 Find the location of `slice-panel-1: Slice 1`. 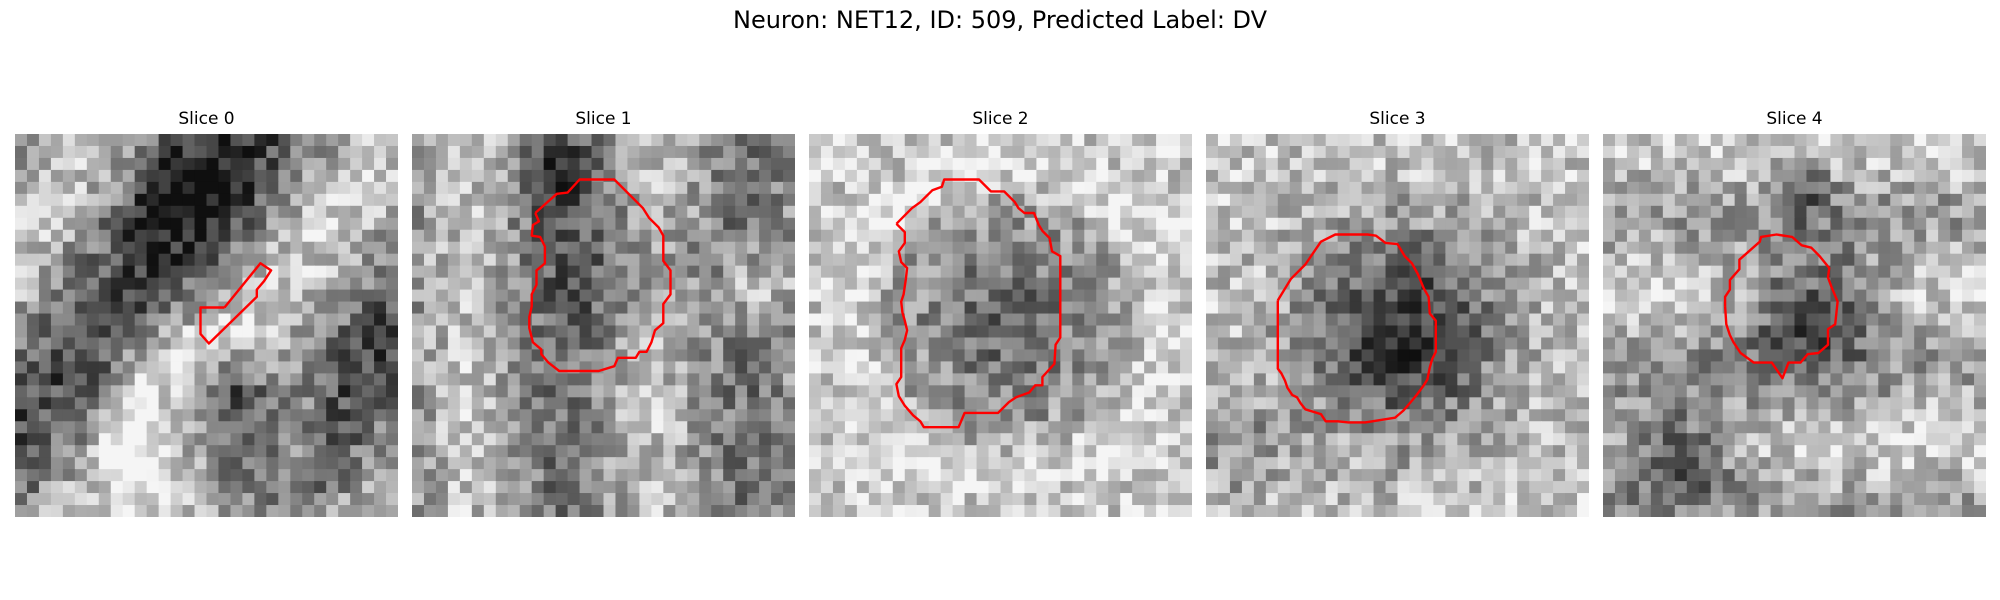

slice-panel-1: Slice 1 is located at coordinates (603, 312).